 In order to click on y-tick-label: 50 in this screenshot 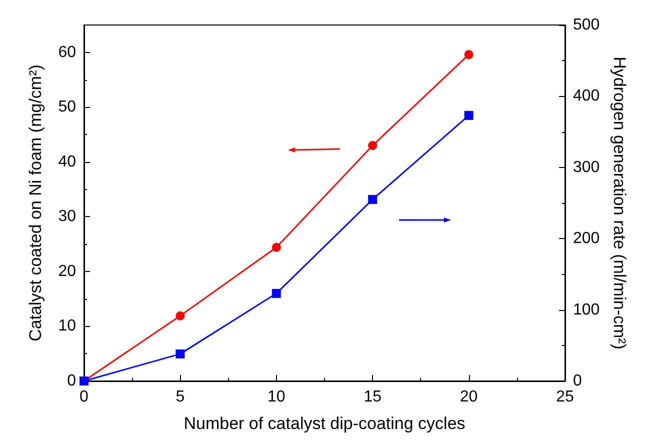, I will do `click(67, 107)`.